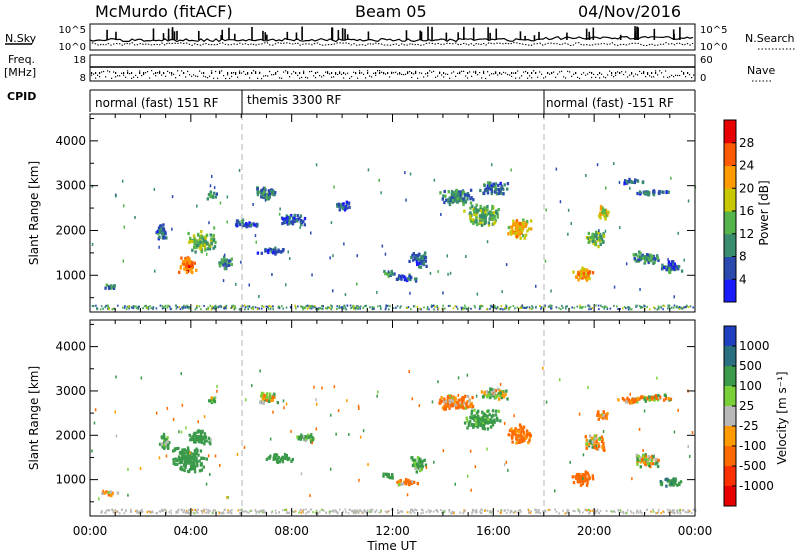 The width and height of the screenshot is (800, 554). Describe the element at coordinates (754, 346) in the screenshot. I see `velocity-colorbar-tick-label: 1000` at that location.